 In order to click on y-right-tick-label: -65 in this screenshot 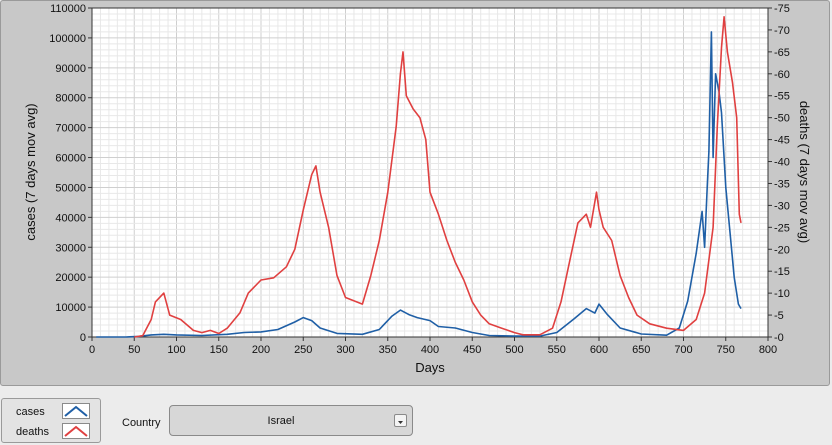, I will do `click(782, 53)`.